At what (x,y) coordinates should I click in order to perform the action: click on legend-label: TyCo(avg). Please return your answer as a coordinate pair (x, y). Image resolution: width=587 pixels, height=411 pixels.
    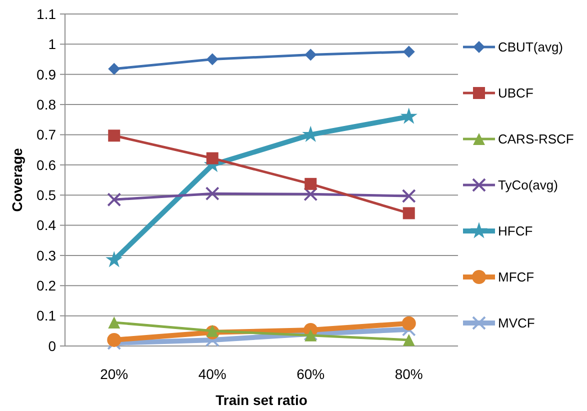
    Looking at the image, I should click on (528, 185).